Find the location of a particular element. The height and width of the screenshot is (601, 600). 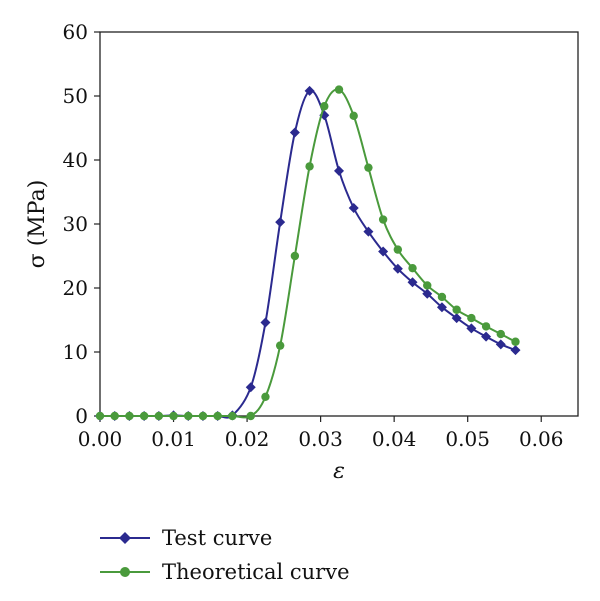

y-tick-label: 60 is located at coordinates (75, 32).